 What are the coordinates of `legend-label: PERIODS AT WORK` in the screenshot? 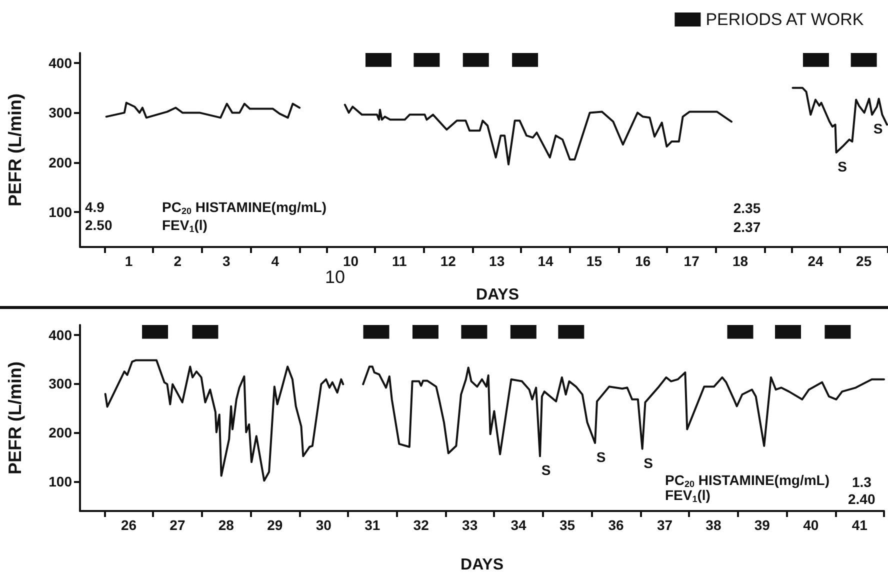 It's located at (785, 19).